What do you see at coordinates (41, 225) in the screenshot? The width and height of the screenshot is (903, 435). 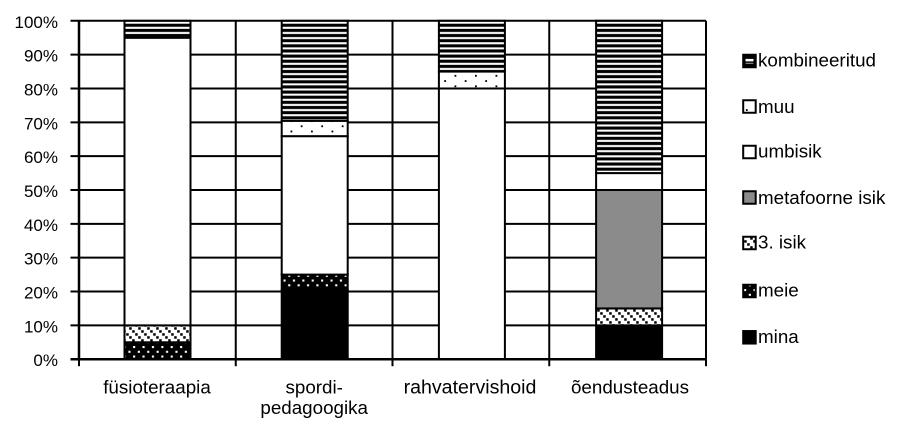 I see `svg-text: 40%` at bounding box center [41, 225].